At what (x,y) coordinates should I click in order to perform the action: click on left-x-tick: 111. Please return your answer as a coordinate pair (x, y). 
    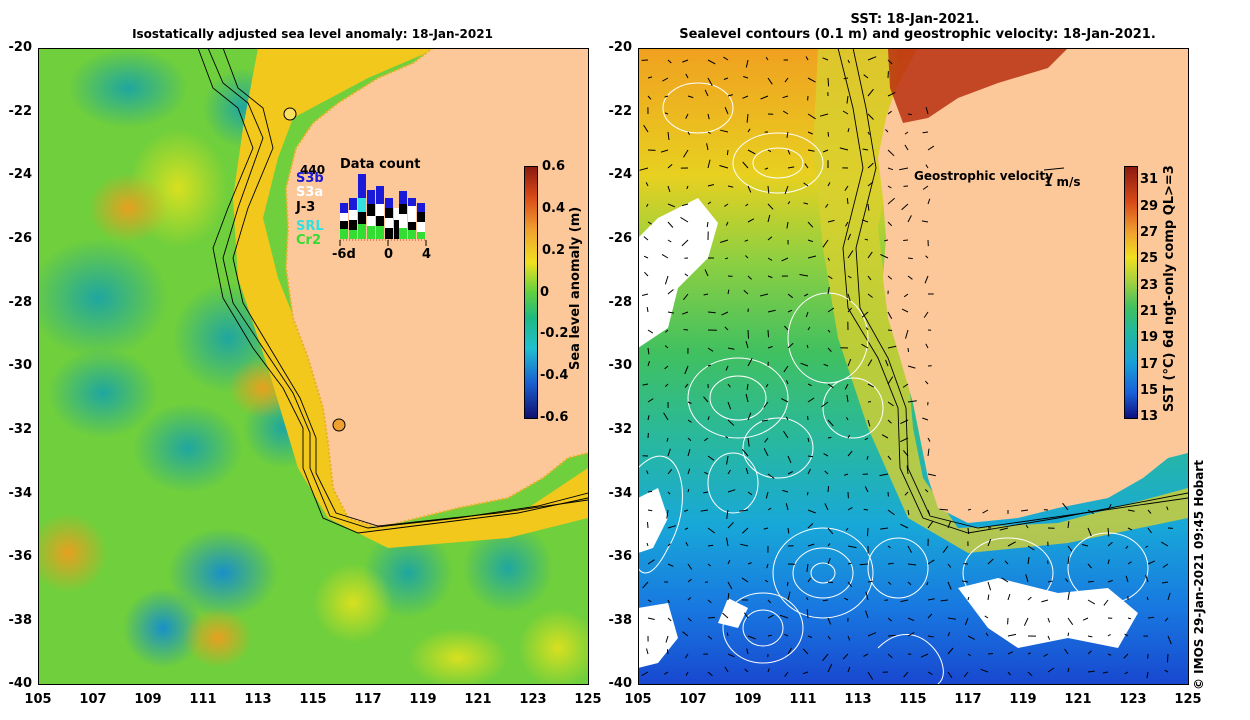
    Looking at the image, I should click on (203, 699).